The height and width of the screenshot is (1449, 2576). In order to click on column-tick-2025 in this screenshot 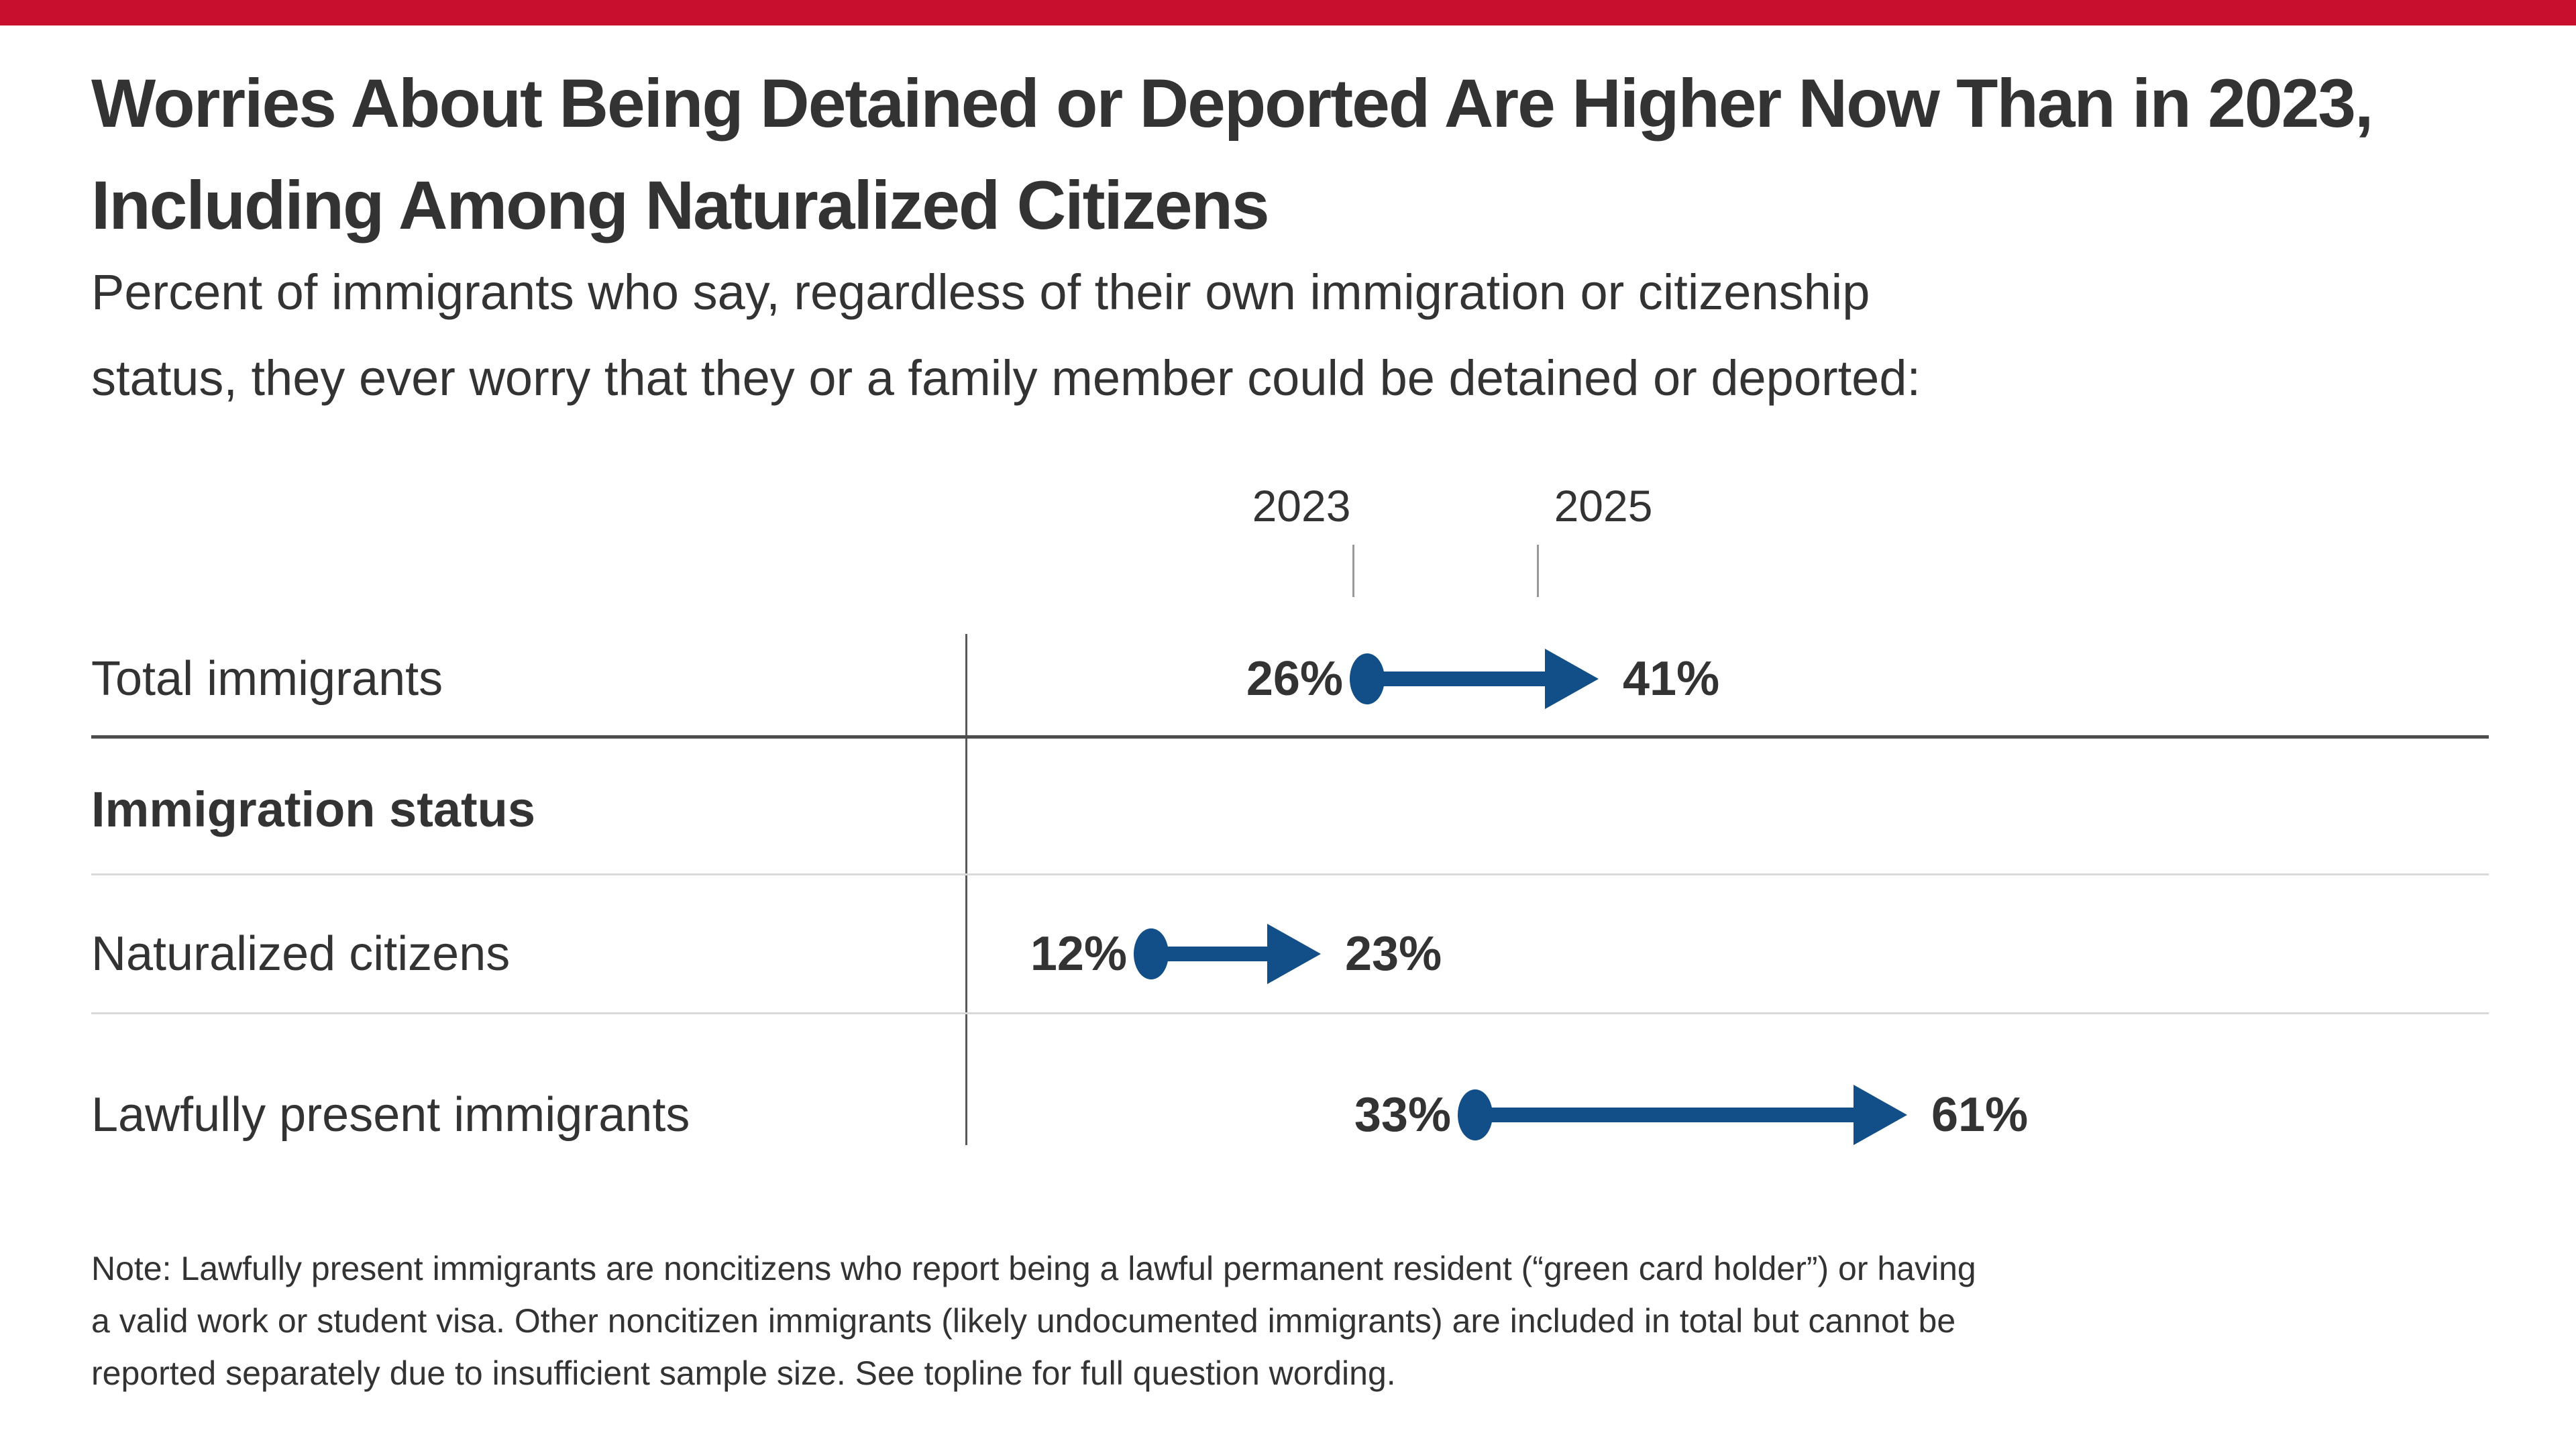, I will do `click(1538, 571)`.